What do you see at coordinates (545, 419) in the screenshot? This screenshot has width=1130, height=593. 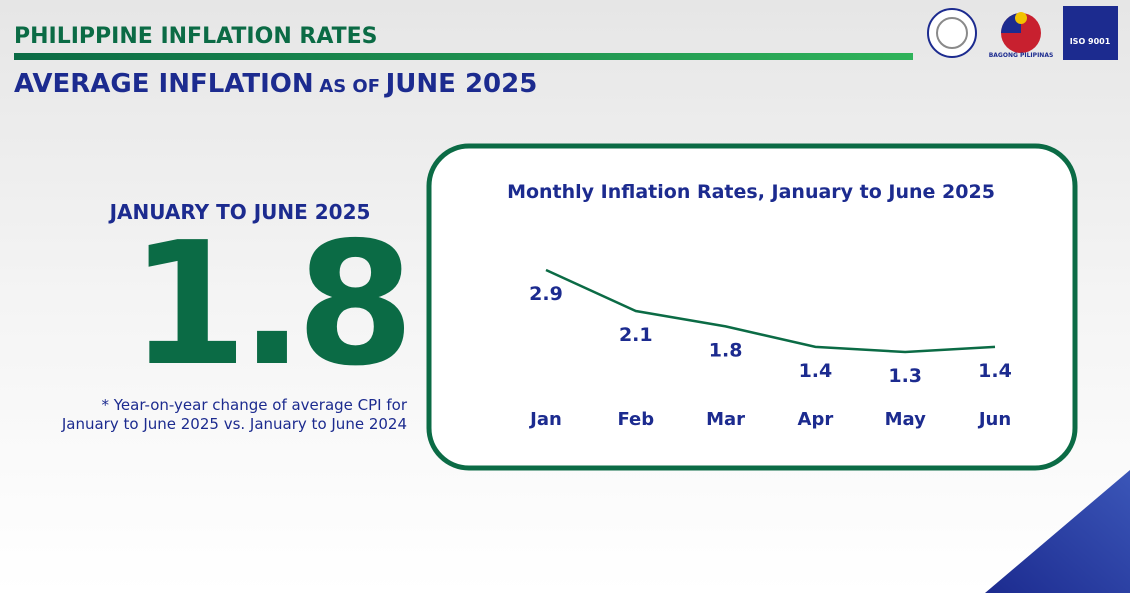 I see `x-tick-label: Jan` at bounding box center [545, 419].